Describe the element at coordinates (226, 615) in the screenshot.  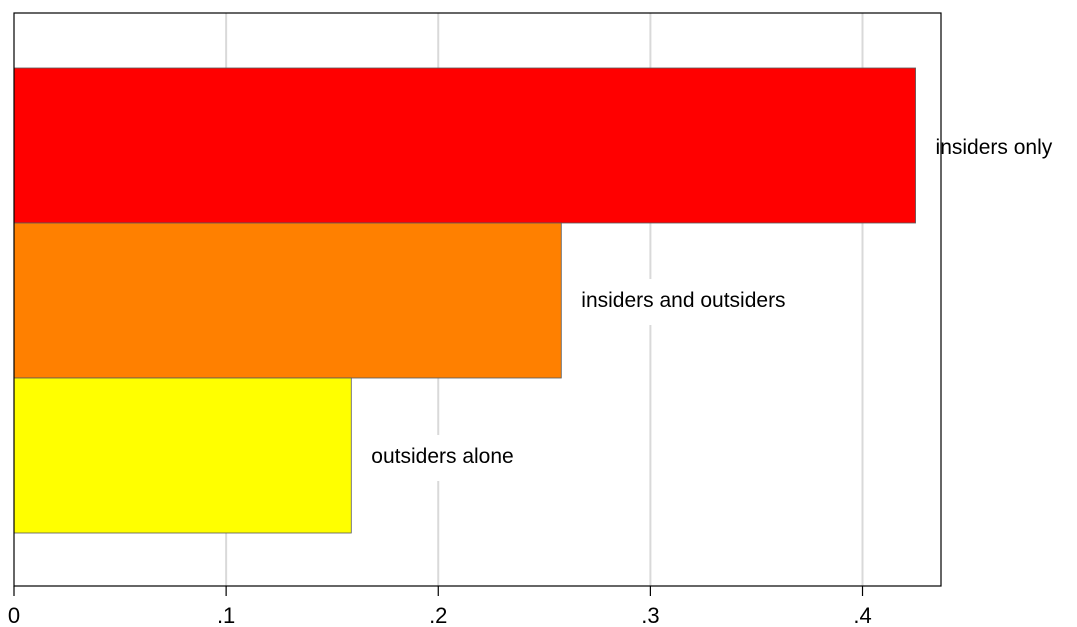
I see `x-tick-label: .1` at that location.